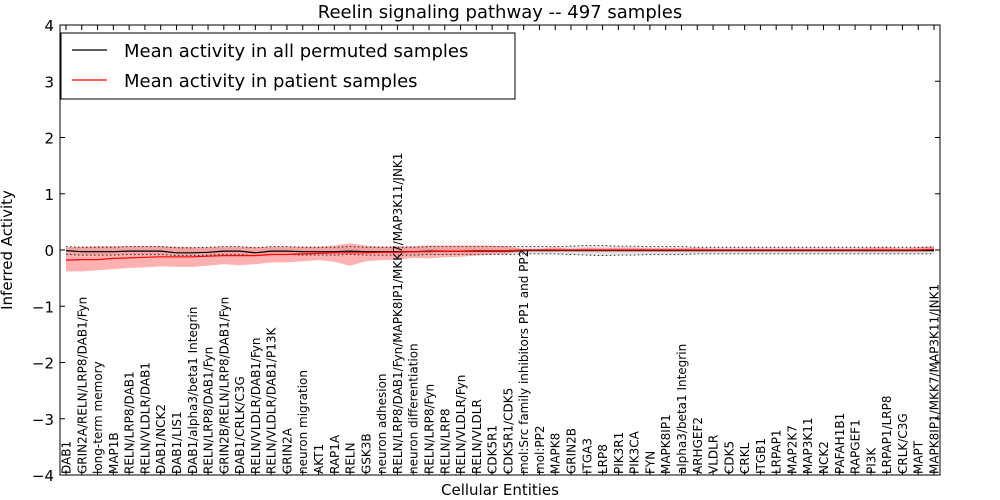 This screenshot has width=1000, height=500. Describe the element at coordinates (508, 431) in the screenshot. I see `x-tick-label: CDK5R1/CDK5` at that location.